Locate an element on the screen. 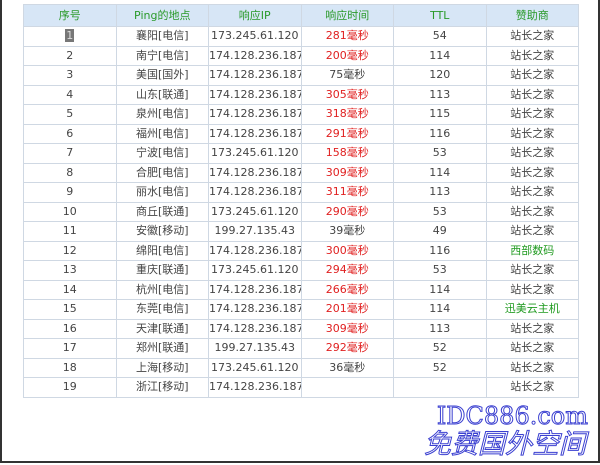 This screenshot has width=600, height=465. table-row: 3 美国[国外] 174.128.236.187 75毫秒 120 站长之家 is located at coordinates (301, 75).